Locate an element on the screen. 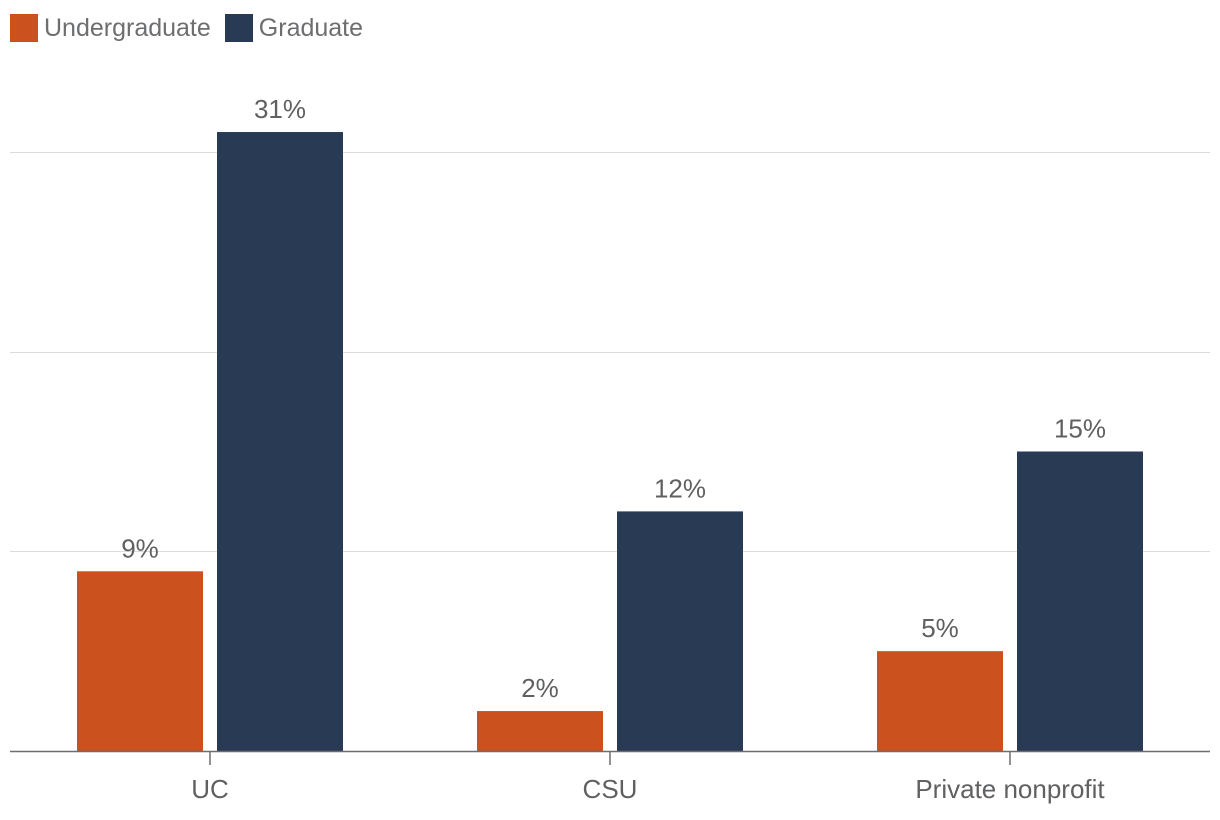 The height and width of the screenshot is (820, 1220). legend-swatch-undergraduate is located at coordinates (24, 28).